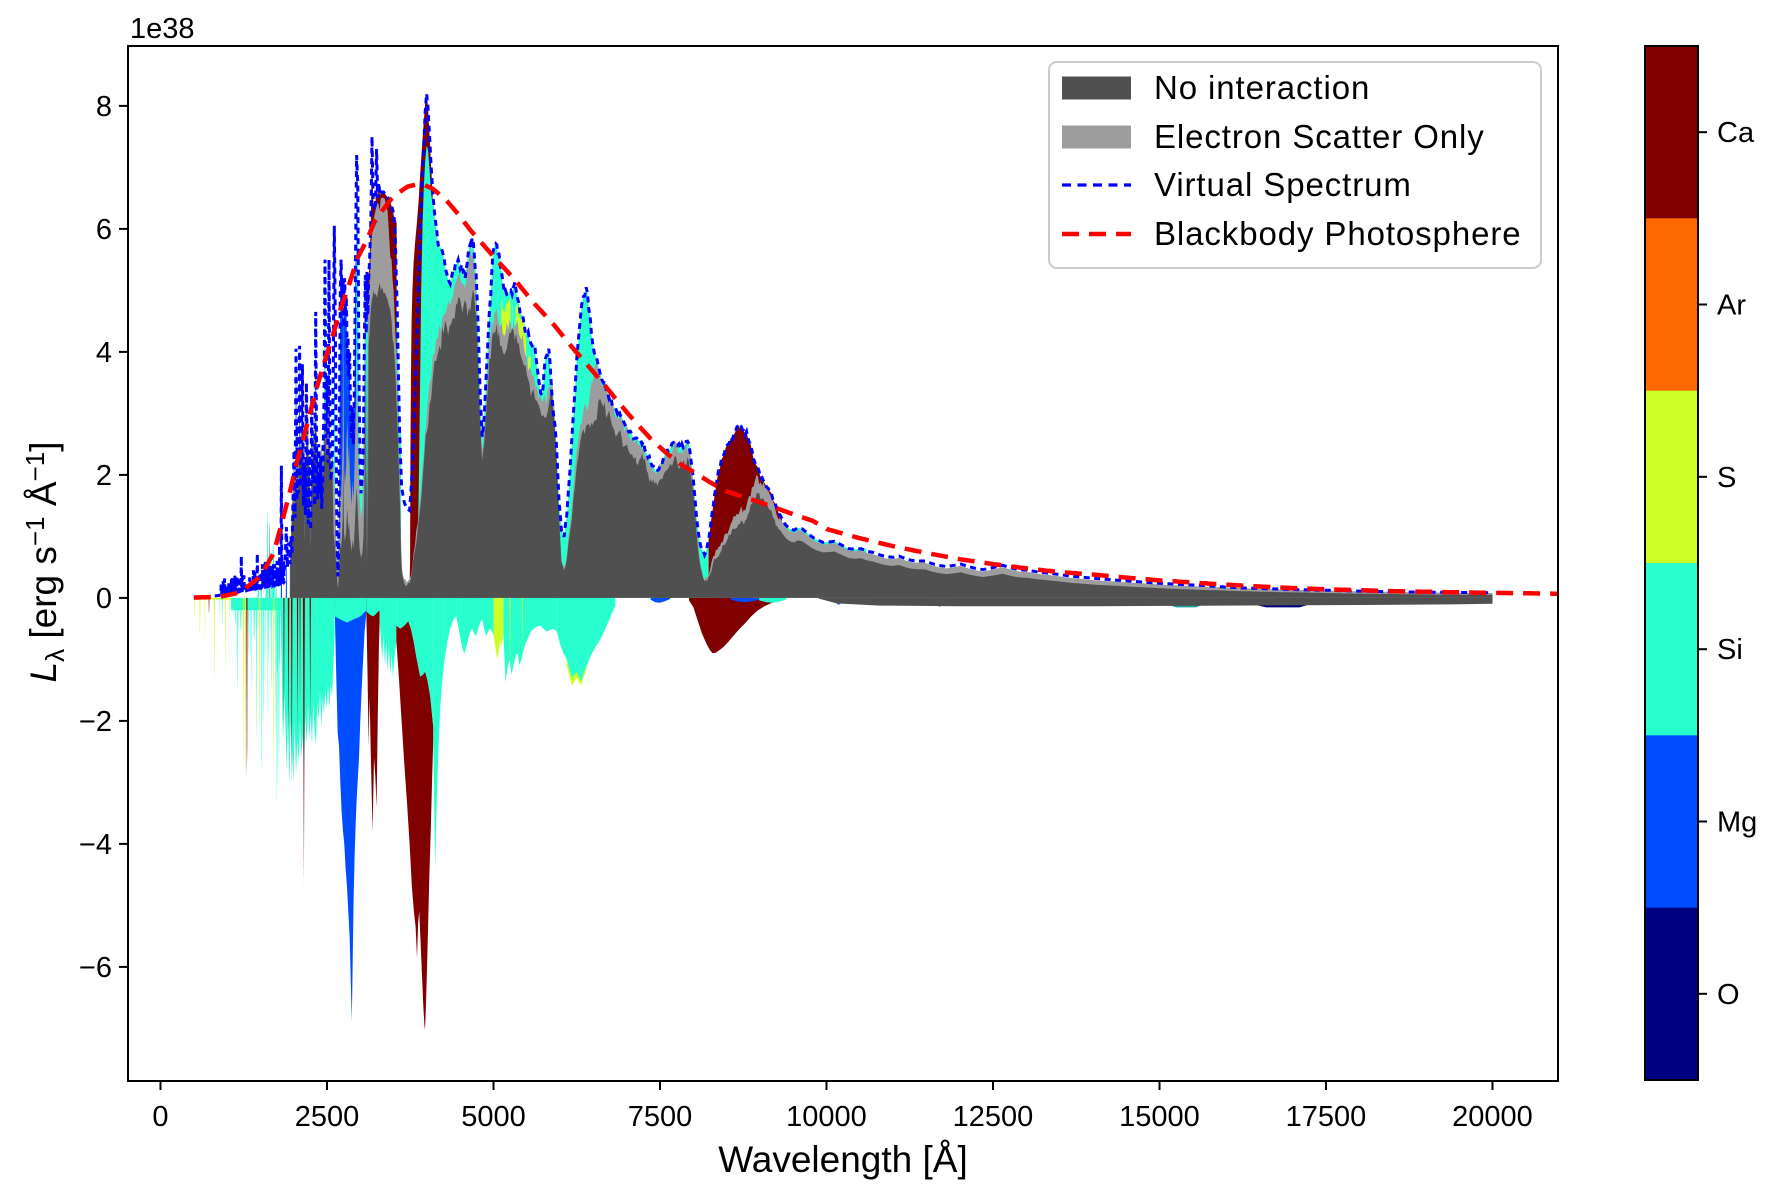 This screenshot has height=1197, width=1776. What do you see at coordinates (104, 353) in the screenshot?
I see `svg-text: 4` at bounding box center [104, 353].